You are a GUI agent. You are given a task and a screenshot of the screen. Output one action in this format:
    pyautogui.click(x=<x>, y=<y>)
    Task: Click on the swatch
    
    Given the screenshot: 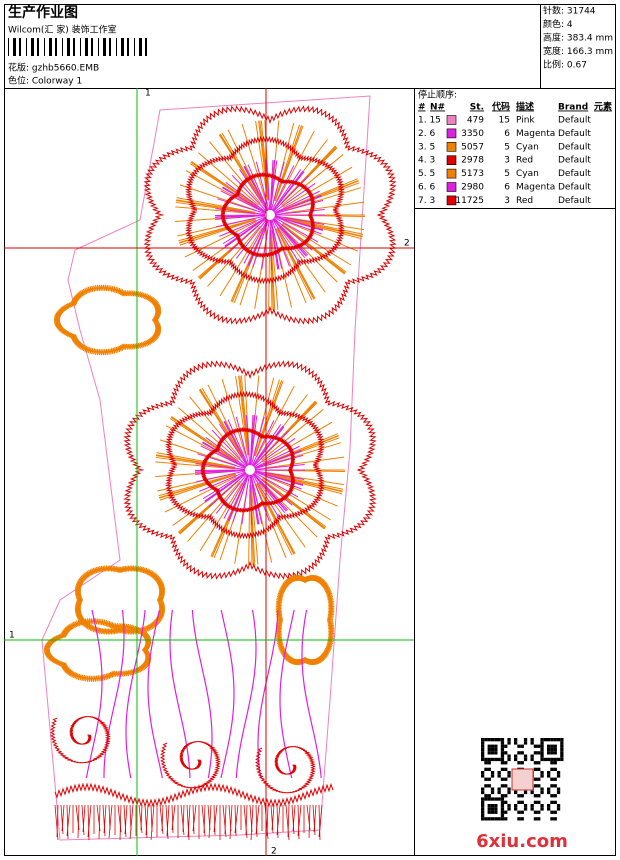 What is the action you would take?
    pyautogui.click(x=451, y=120)
    